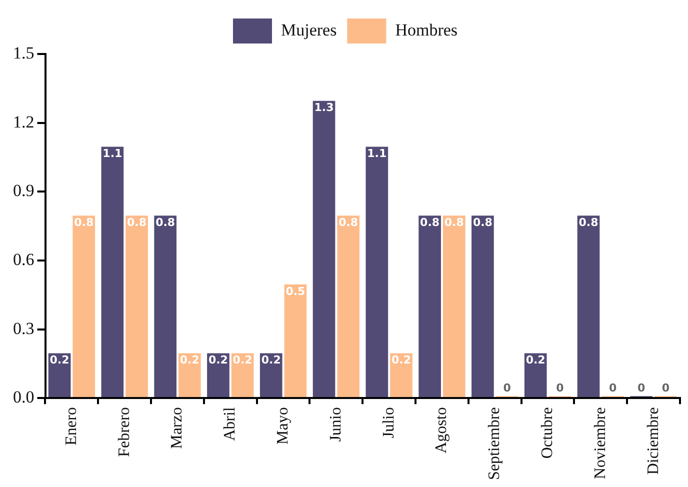 Image resolution: width=688 pixels, height=487 pixels. Describe the element at coordinates (23, 52) in the screenshot. I see `y-tick-label: 1.5` at that location.